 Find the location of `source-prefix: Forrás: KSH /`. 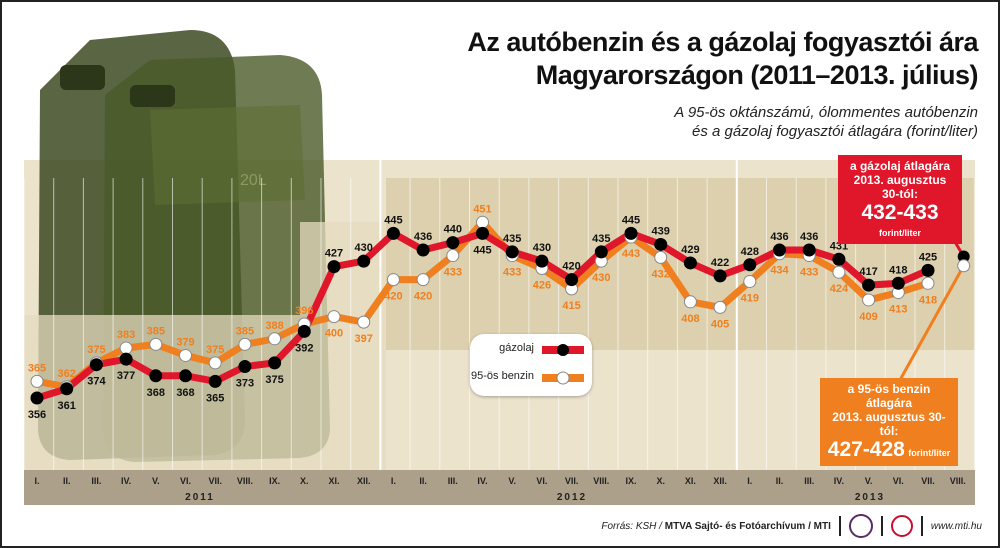

source-prefix: Forrás: KSH / is located at coordinates (633, 526).